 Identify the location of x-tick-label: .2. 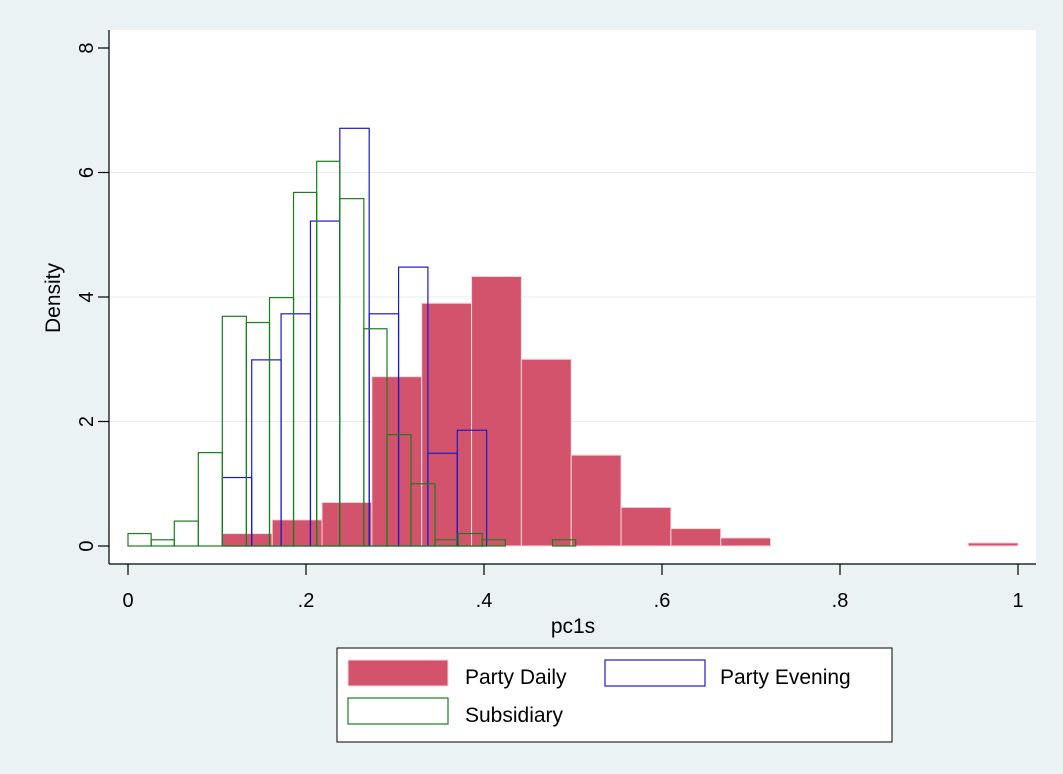
(306, 601).